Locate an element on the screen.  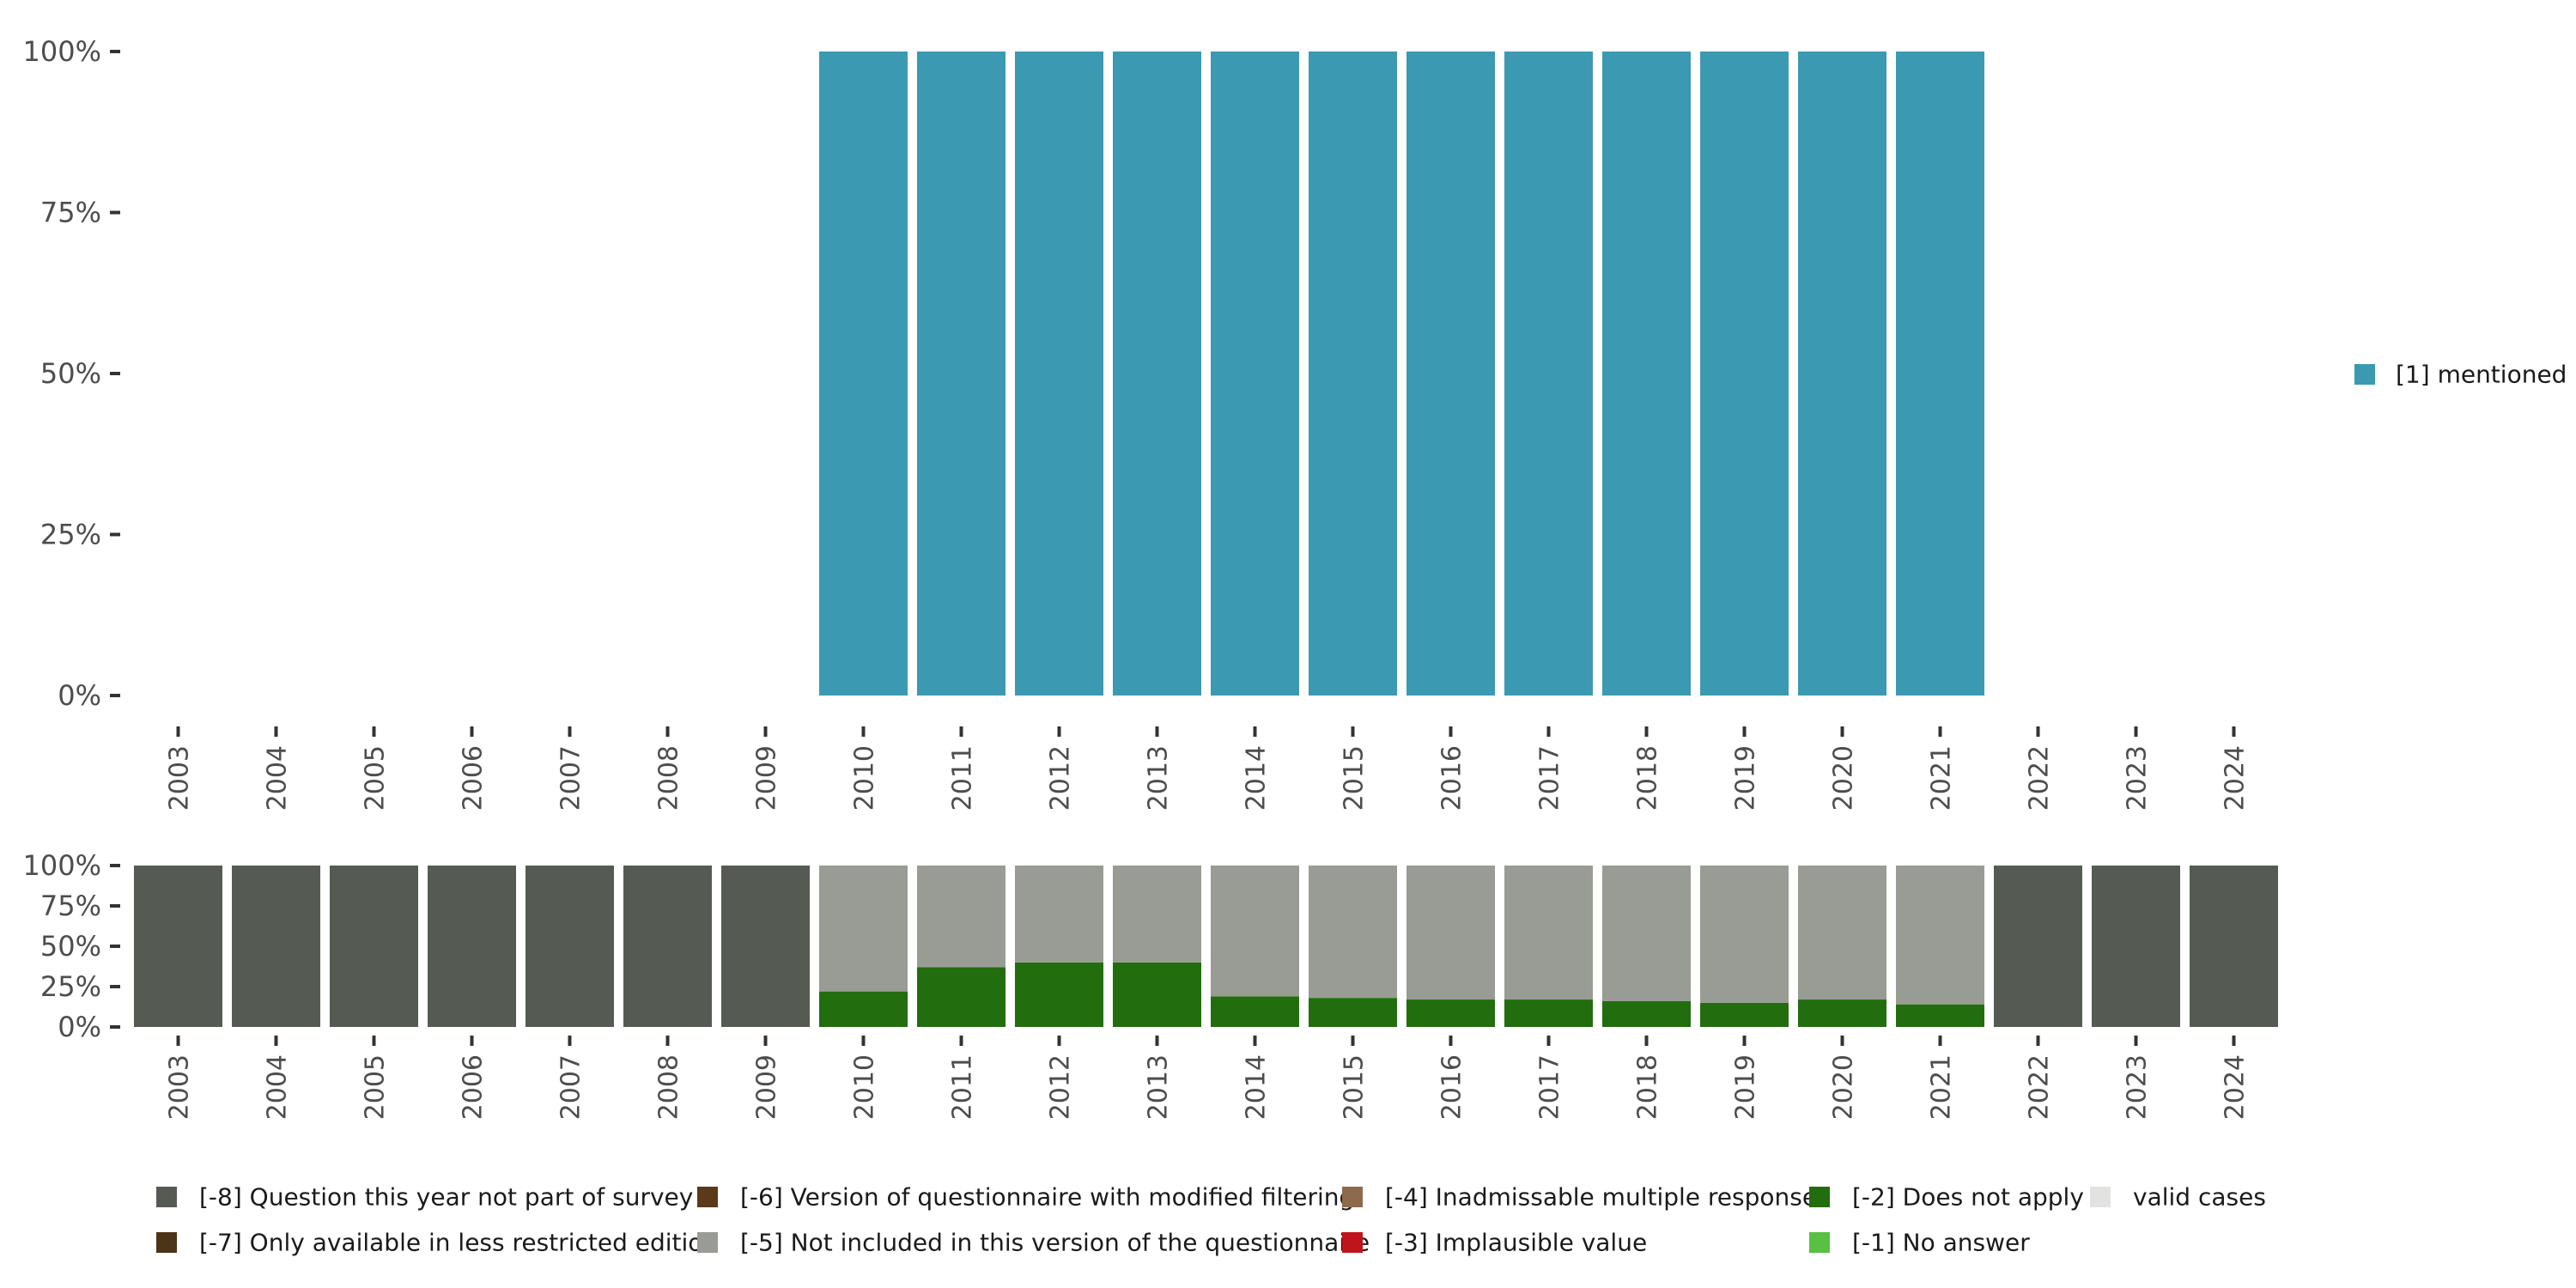
top-x-tick-label: 2020 is located at coordinates (1844, 778).